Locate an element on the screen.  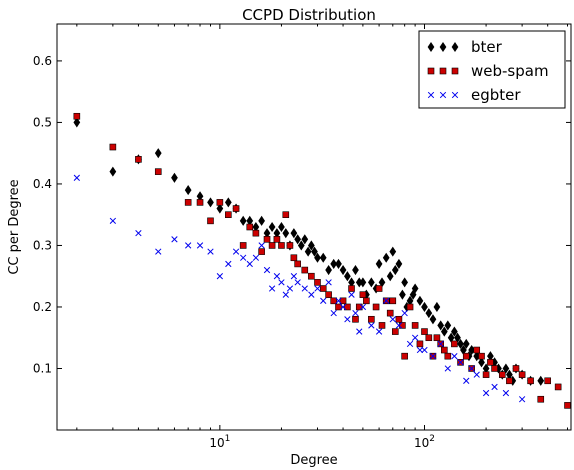
x-axis-label: Degree is located at coordinates (313, 460).